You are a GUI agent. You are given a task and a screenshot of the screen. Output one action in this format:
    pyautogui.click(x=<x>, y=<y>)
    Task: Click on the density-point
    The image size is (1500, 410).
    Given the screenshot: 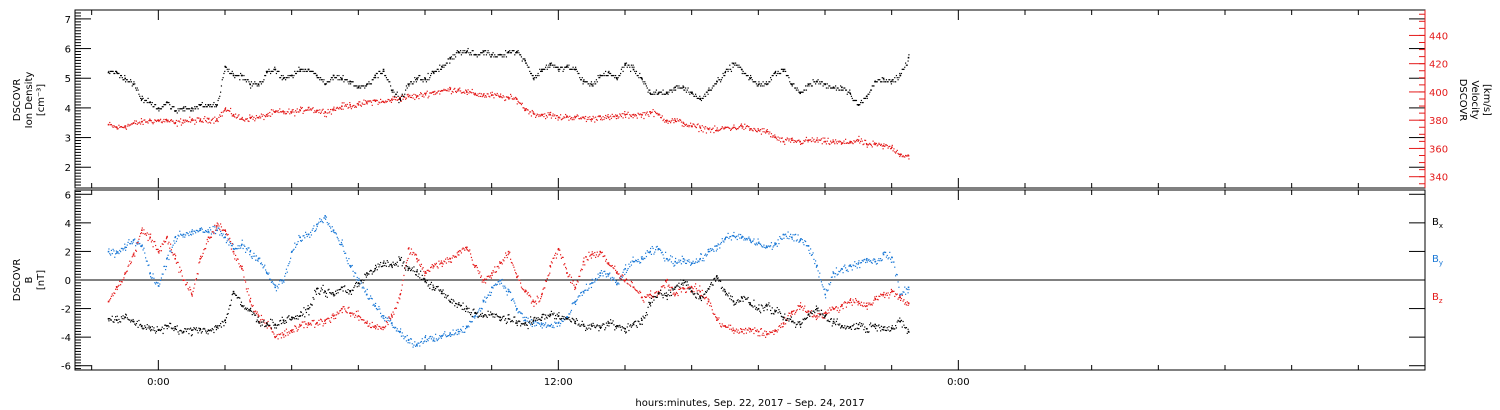 What is the action you would take?
    pyautogui.click(x=267, y=72)
    